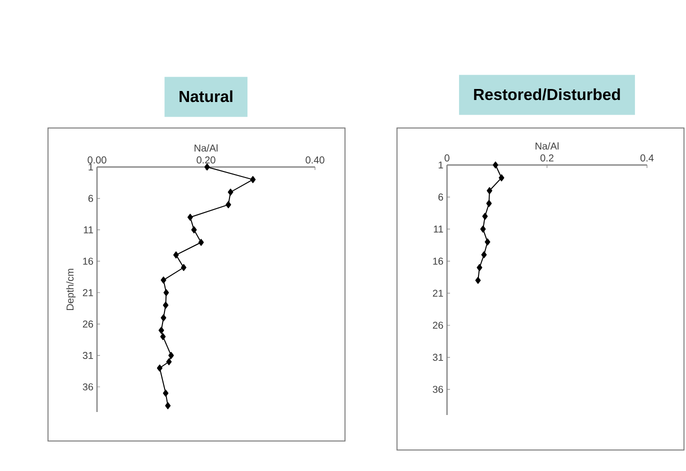 The image size is (686, 471). Describe the element at coordinates (547, 158) in the screenshot. I see `x-tick-label: 0.2` at that location.